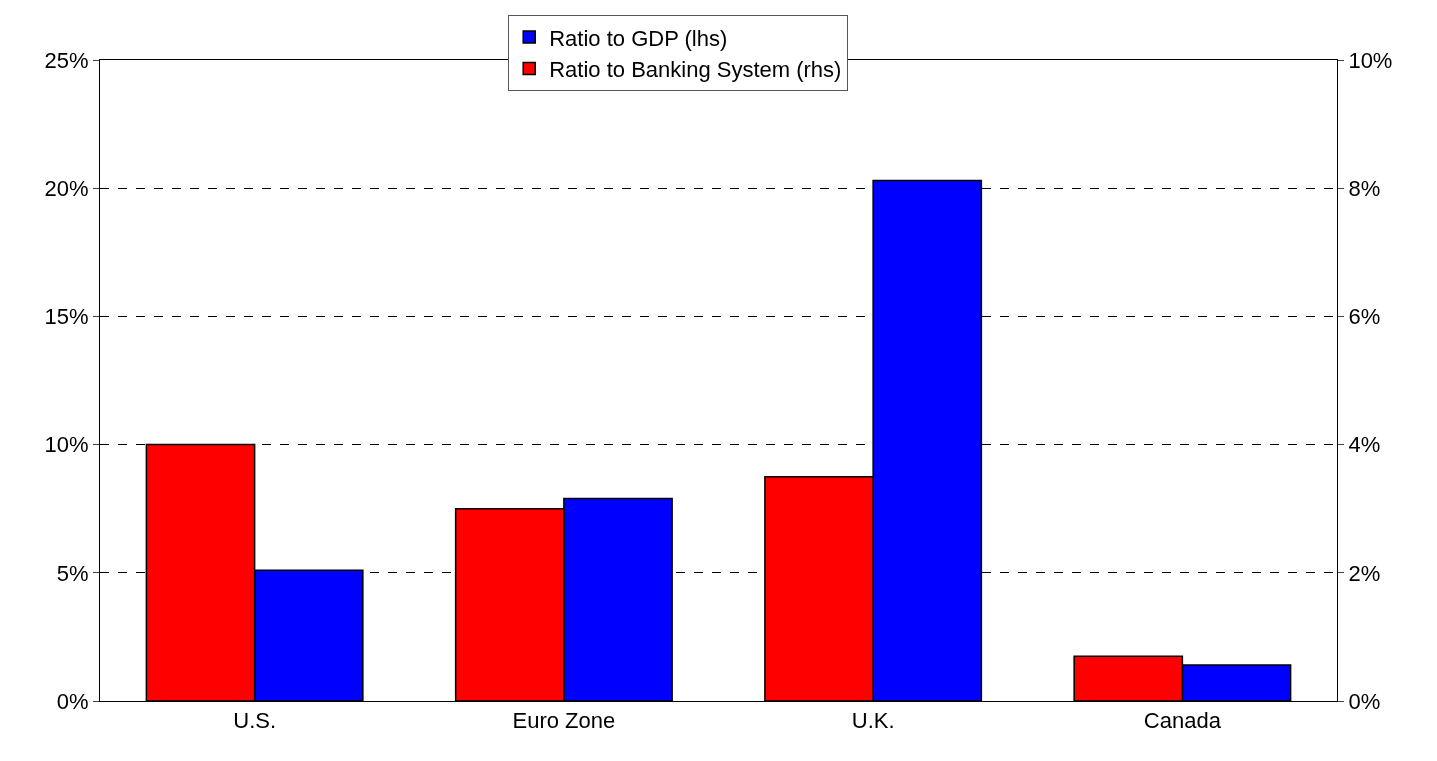 The image size is (1437, 761). What do you see at coordinates (72, 573) in the screenshot?
I see `y-tick-label: 5%` at bounding box center [72, 573].